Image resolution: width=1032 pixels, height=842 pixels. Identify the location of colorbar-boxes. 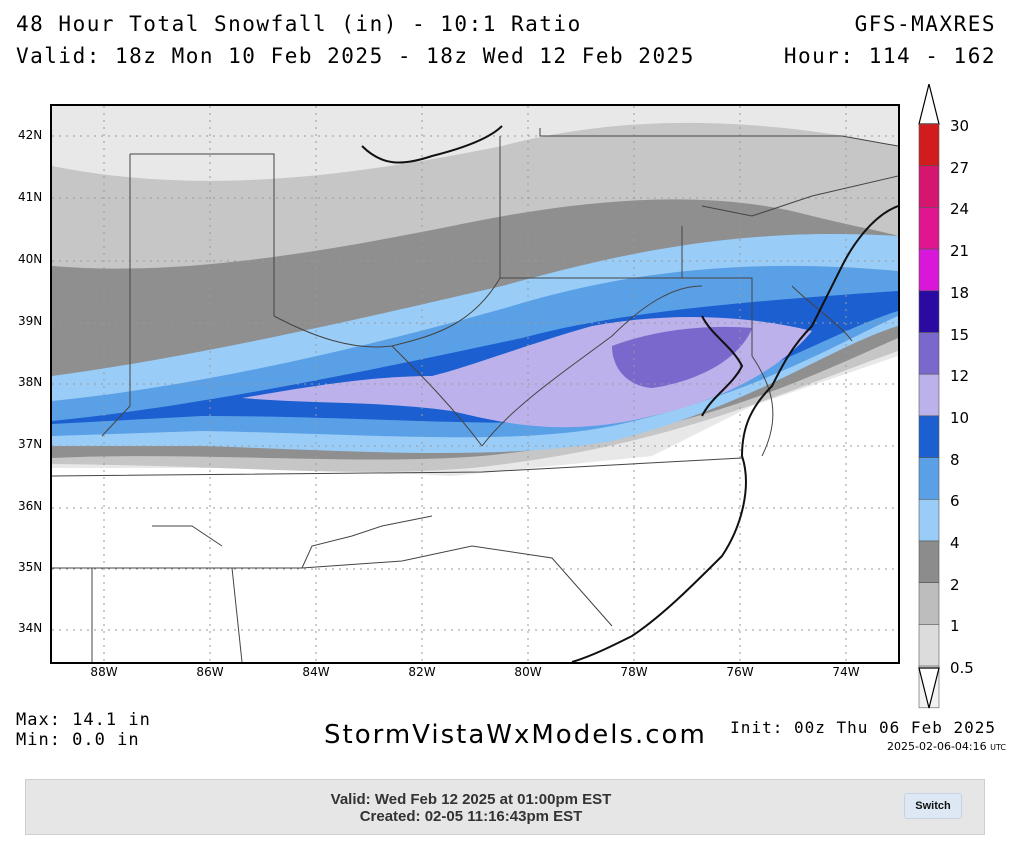
(929, 416).